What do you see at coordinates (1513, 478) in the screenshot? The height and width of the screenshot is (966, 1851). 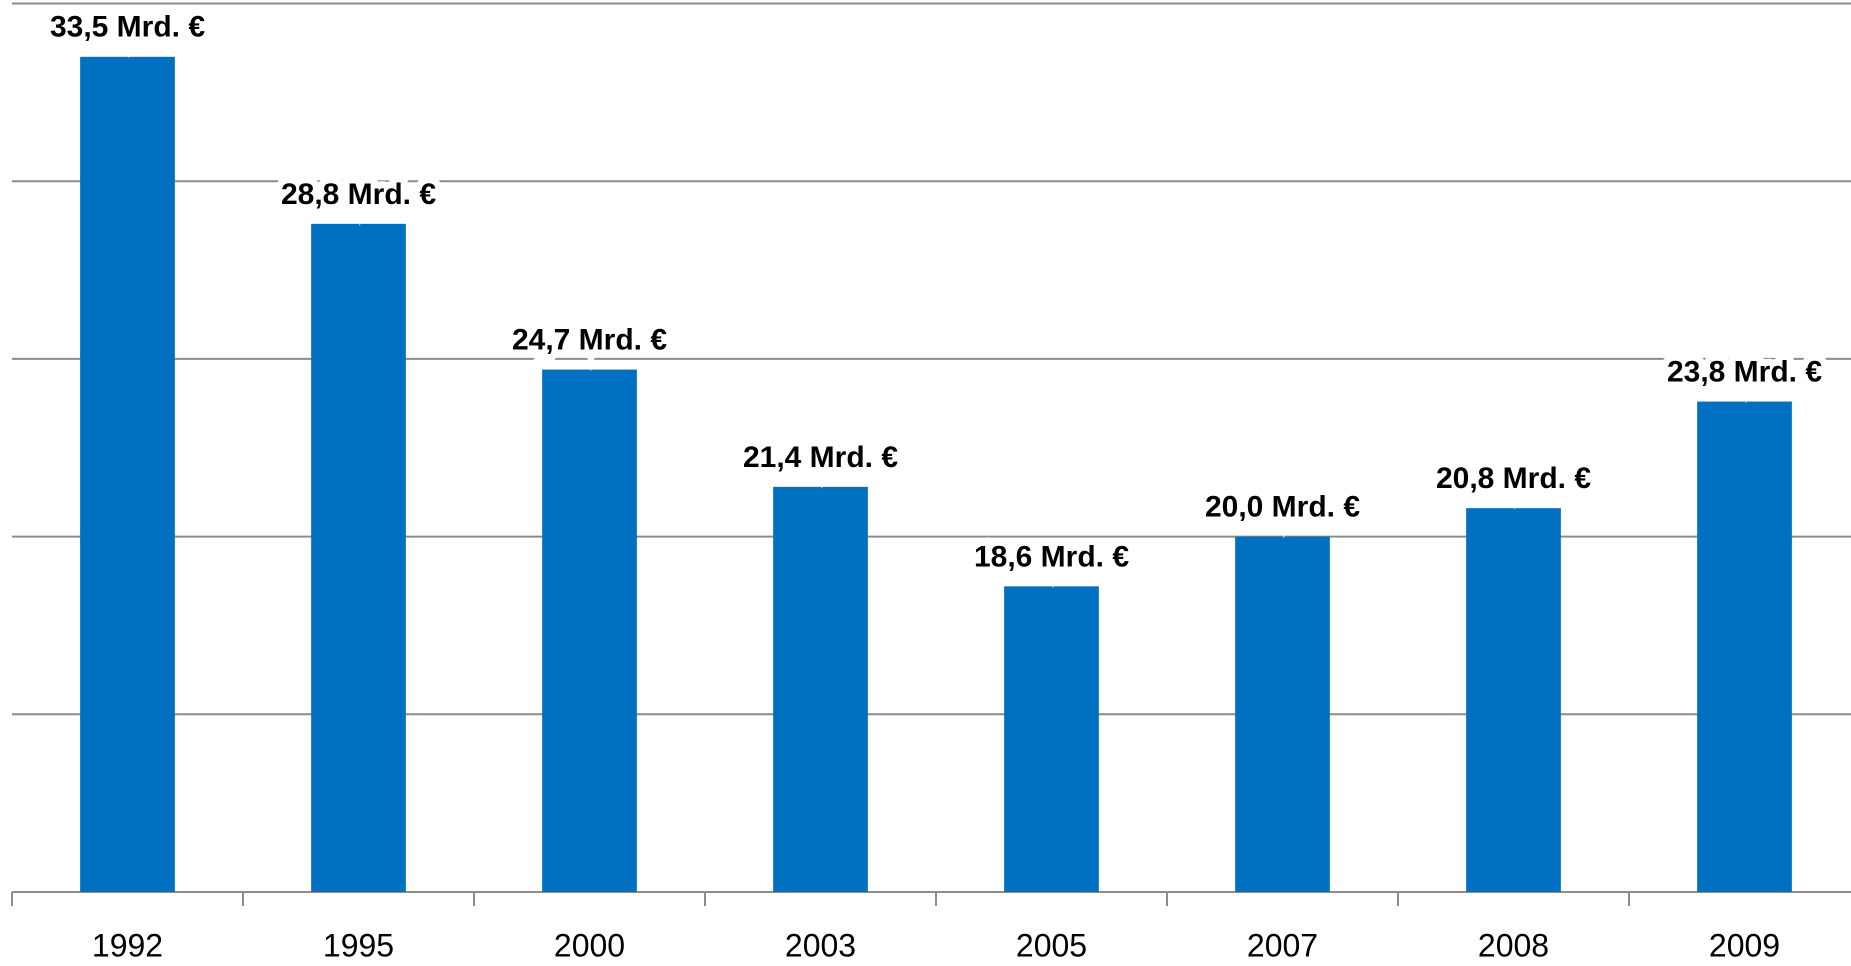 I see `value-label: 20,8 Mrd. €` at bounding box center [1513, 478].